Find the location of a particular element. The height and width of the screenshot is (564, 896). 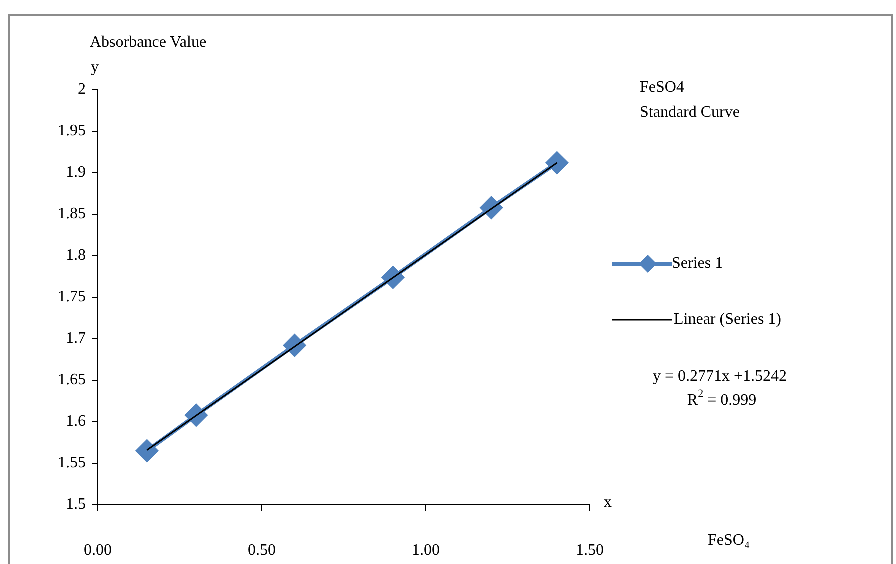

x-tick-label: 1.50 is located at coordinates (590, 550).